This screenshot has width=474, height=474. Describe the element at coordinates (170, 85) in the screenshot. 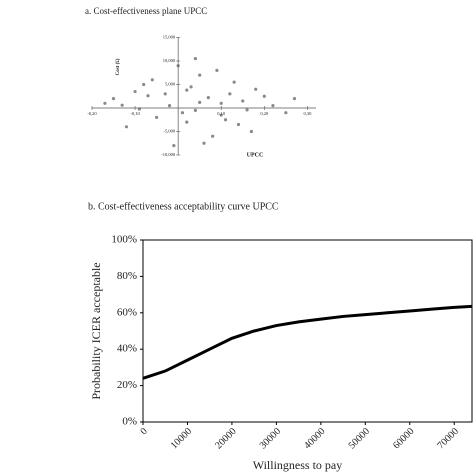

I see `y-tick-label: 5,000` at that location.